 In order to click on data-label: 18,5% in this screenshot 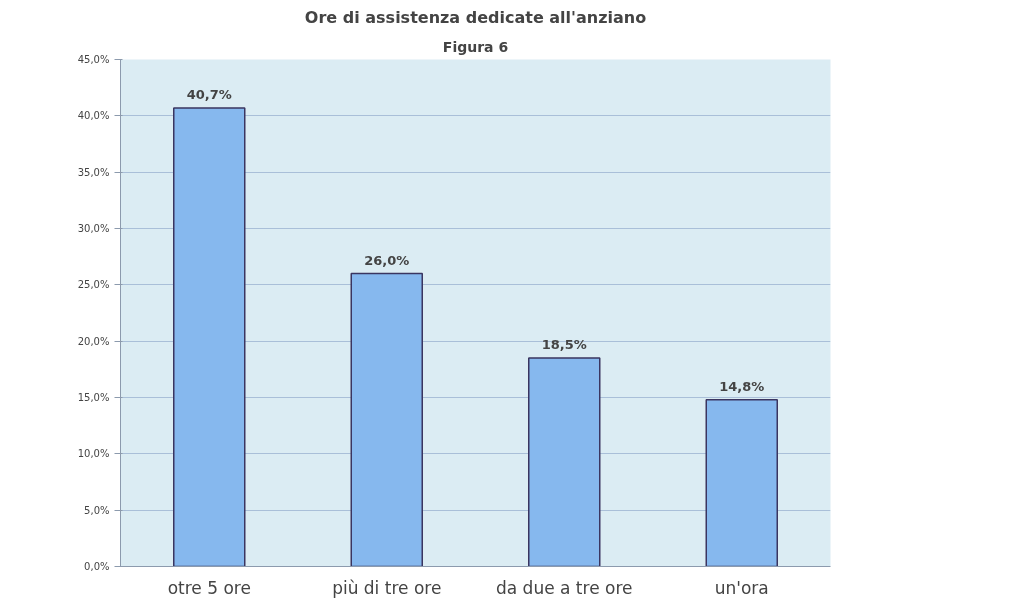, I will do `click(564, 345)`.